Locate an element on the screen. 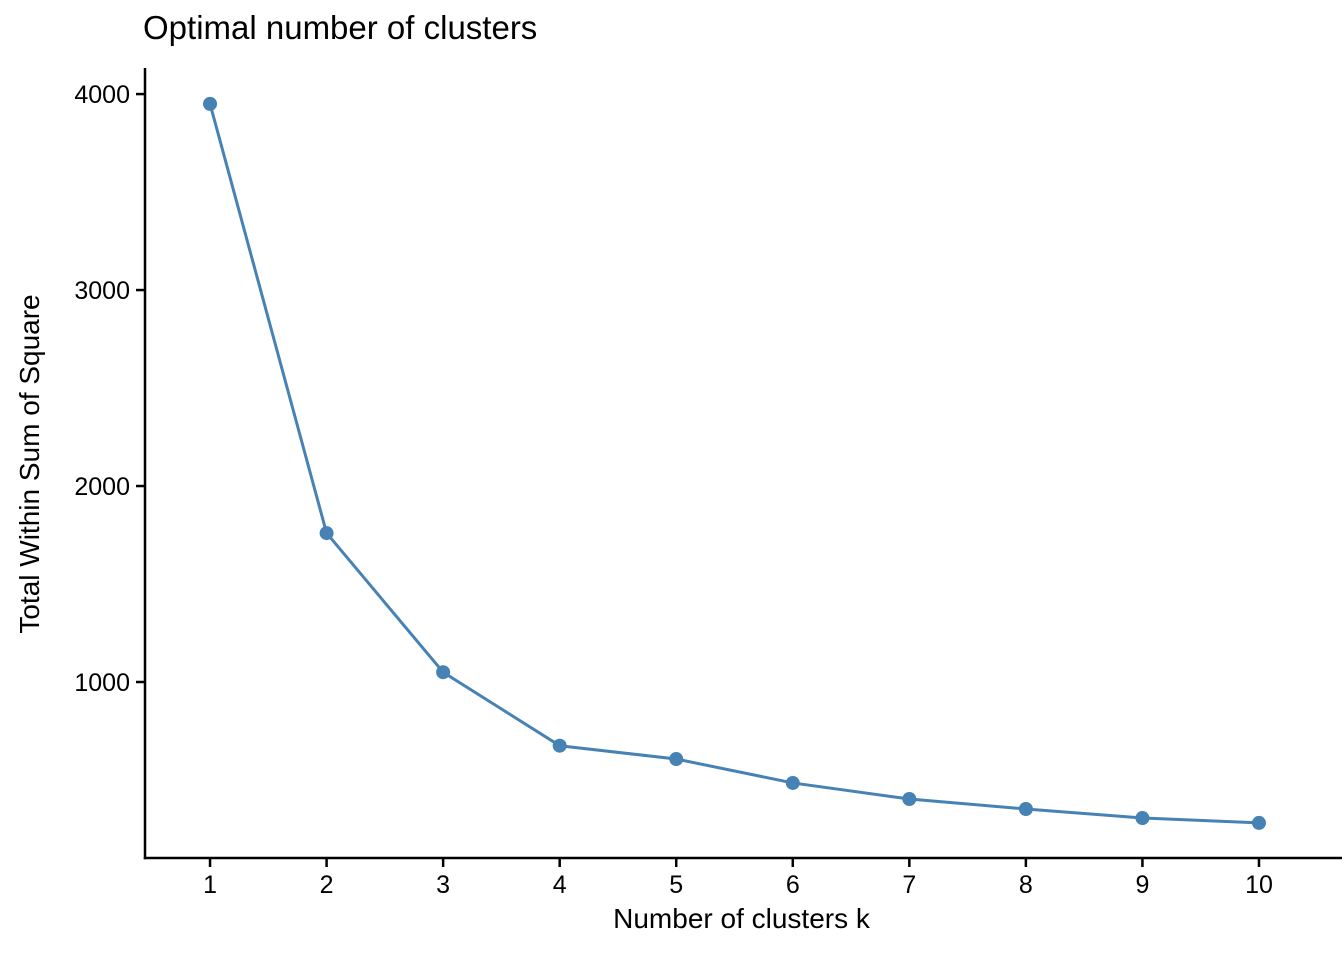  y-tick-label: 4000 is located at coordinates (102, 95).